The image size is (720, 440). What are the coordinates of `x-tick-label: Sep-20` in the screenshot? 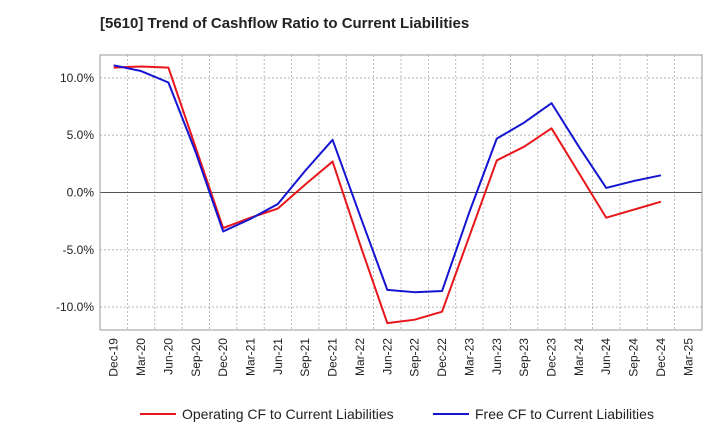 It's located at (196, 357).